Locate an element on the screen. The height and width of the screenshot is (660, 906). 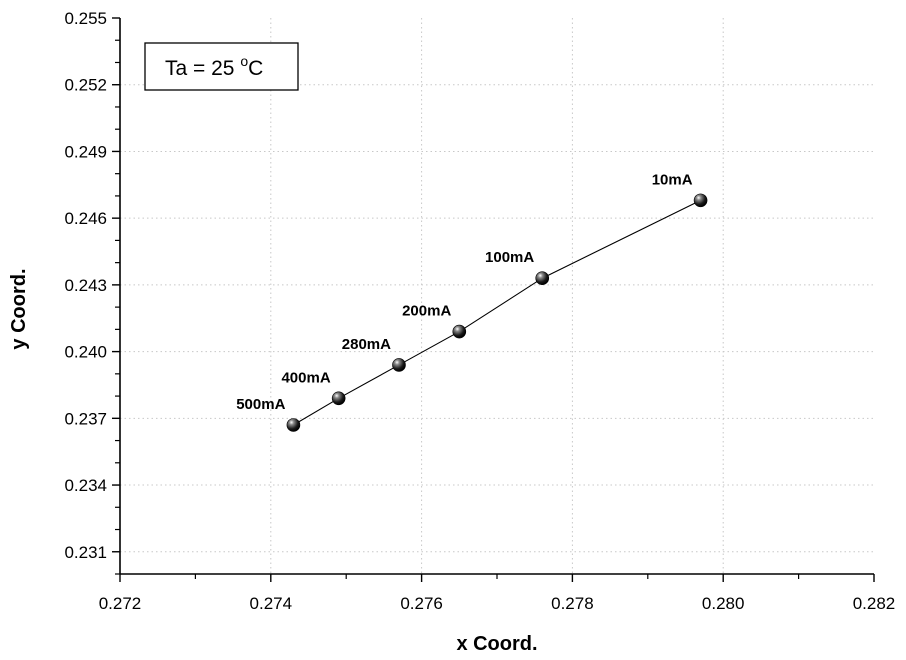
legend-text: Ta = 25 oC is located at coordinates (214, 66).